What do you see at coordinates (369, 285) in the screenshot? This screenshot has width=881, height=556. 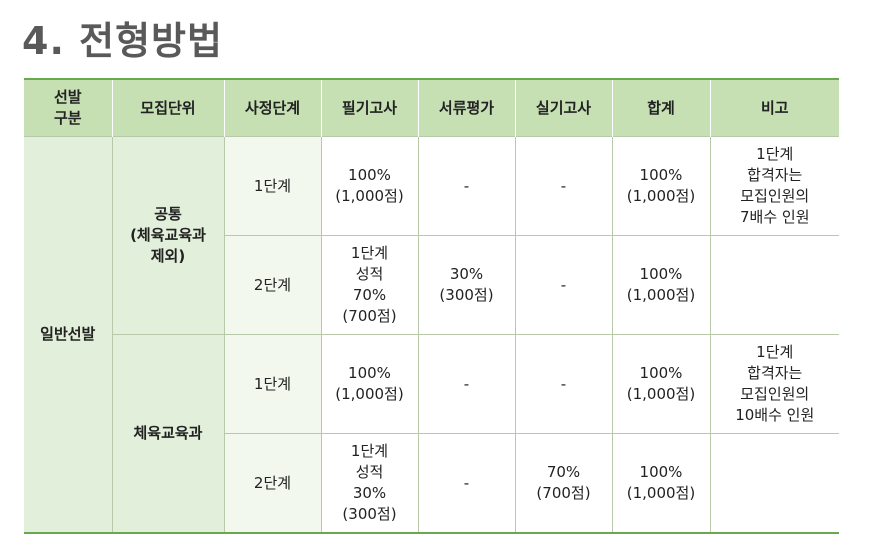 I see `written-cell: 1단계 성적 70% (700점)` at bounding box center [369, 285].